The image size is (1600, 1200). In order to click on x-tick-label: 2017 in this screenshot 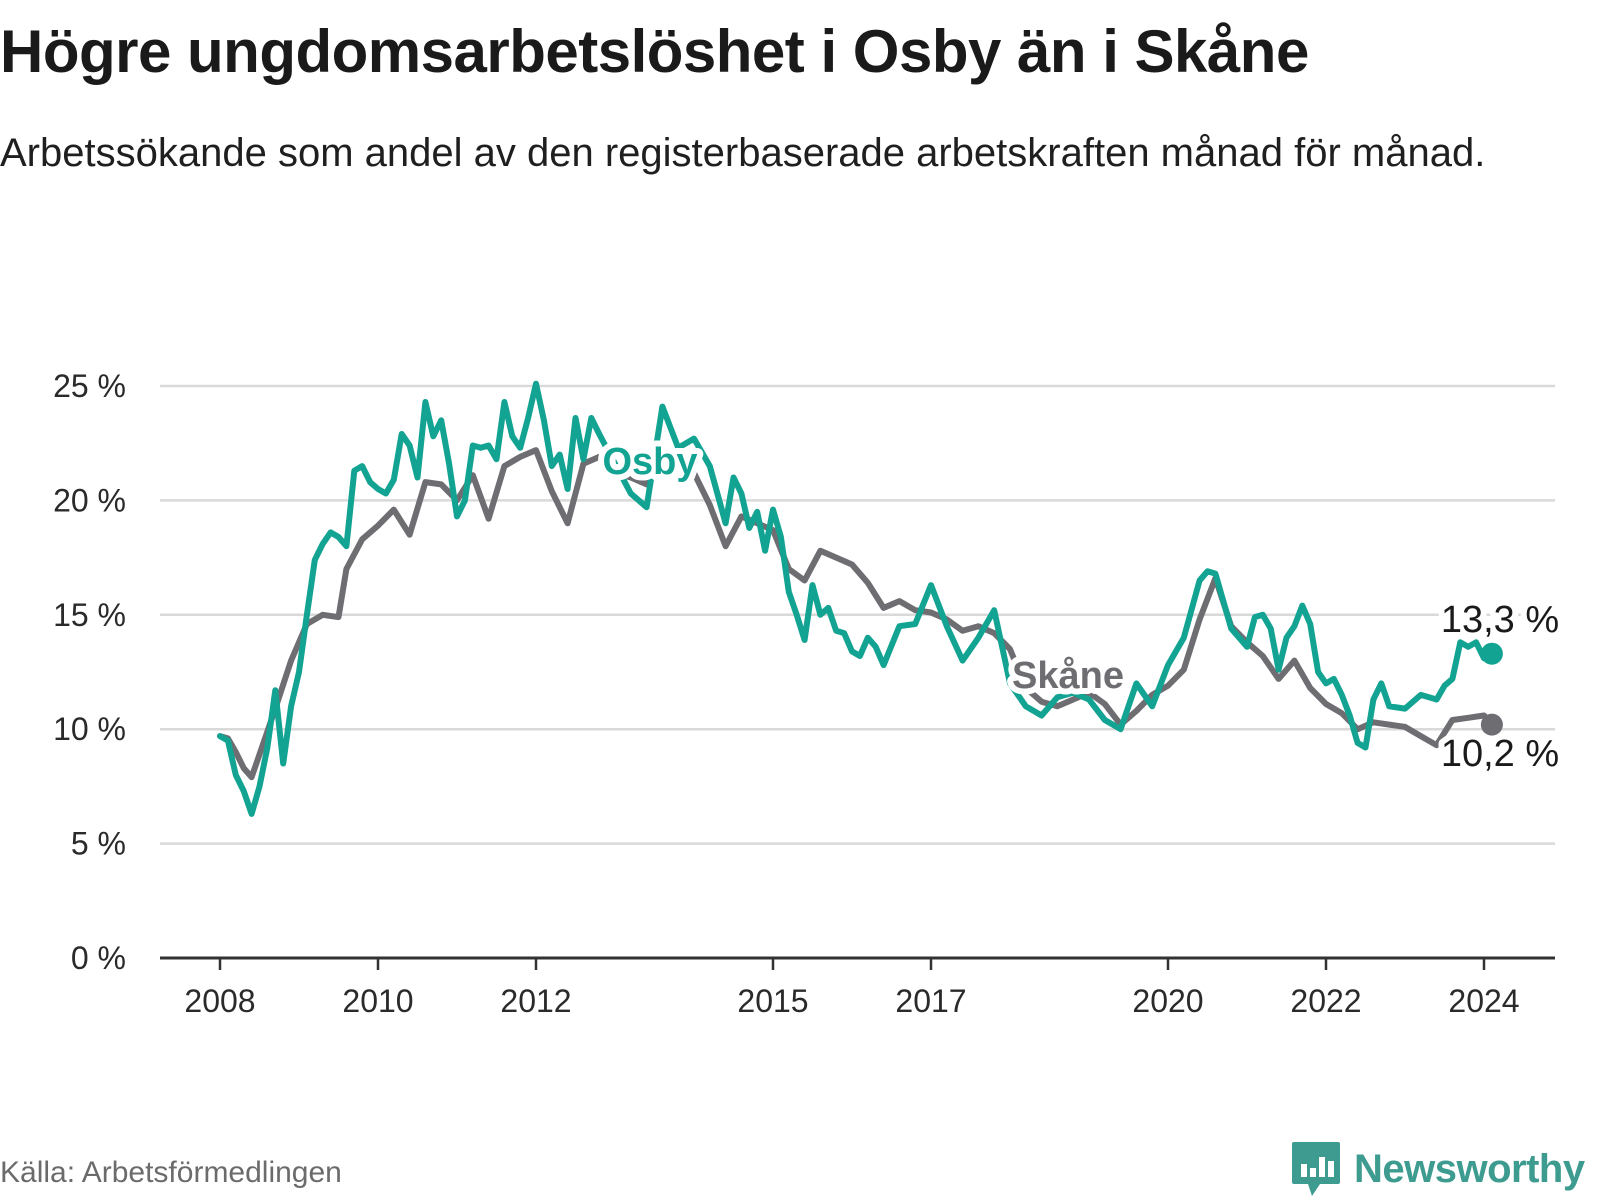, I will do `click(930, 1001)`.